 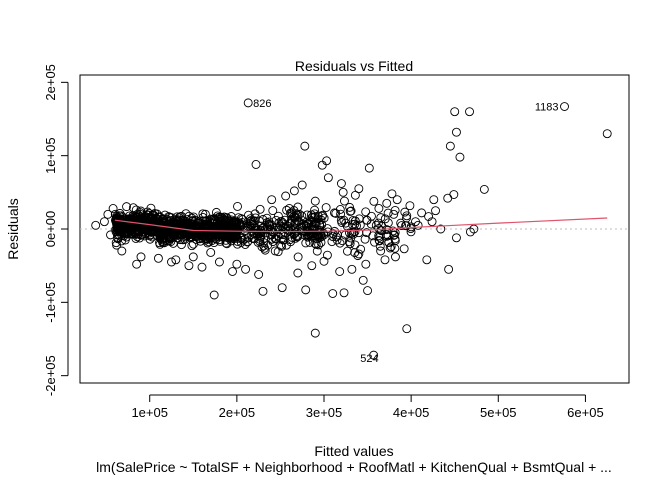 What do you see at coordinates (585, 412) in the screenshot?
I see `x-tick-label: 6e+05` at bounding box center [585, 412].